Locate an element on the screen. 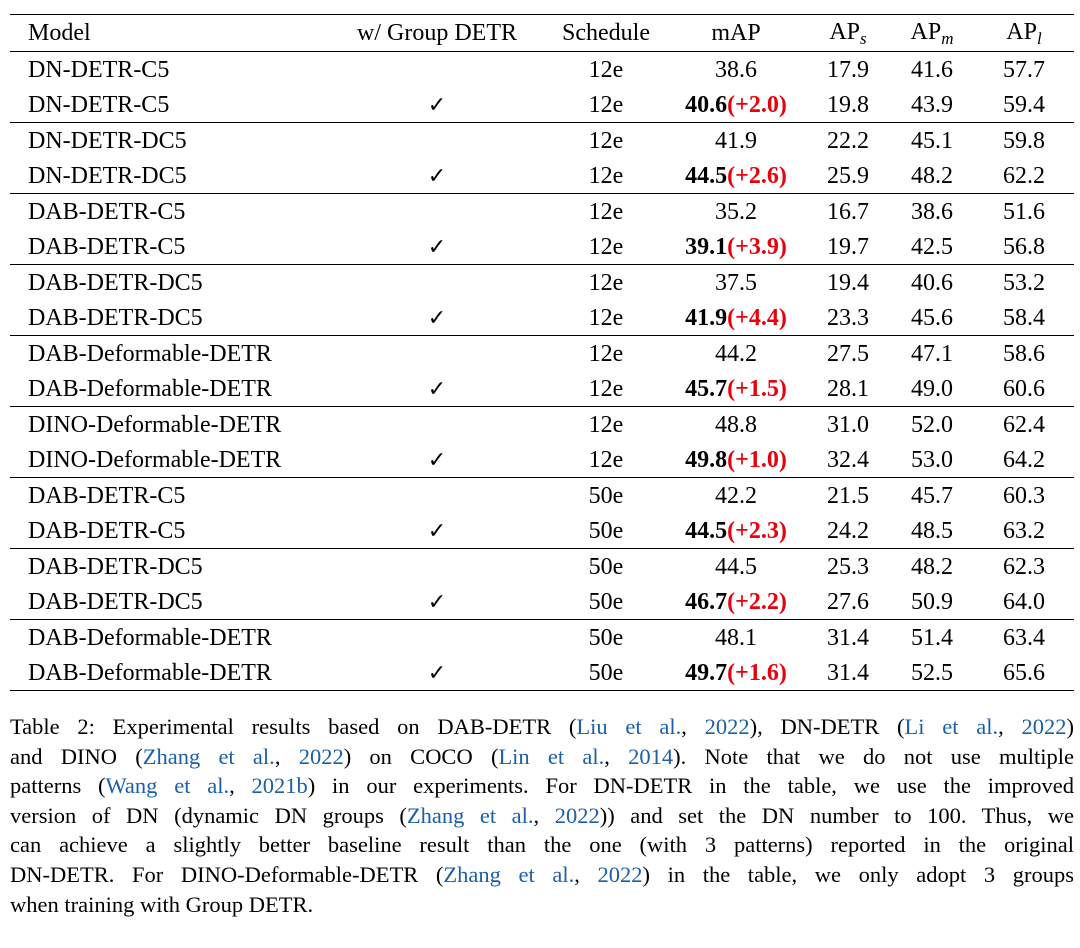 This screenshot has width=1080, height=948. cell-ap-small: 25.3 is located at coordinates (848, 566).